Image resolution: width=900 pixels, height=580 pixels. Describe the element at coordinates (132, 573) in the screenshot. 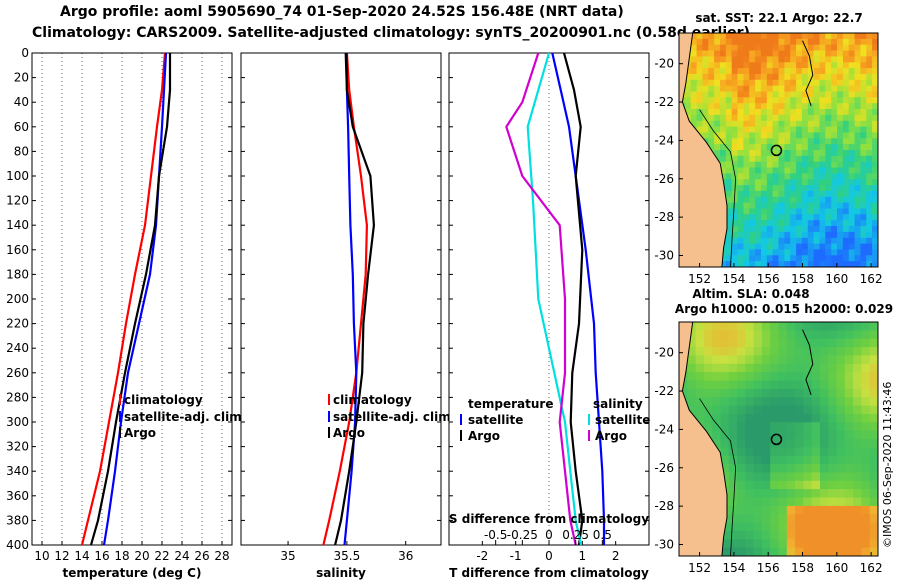

I see `temperature-panel-xlabel: temperature (deg C)` at that location.